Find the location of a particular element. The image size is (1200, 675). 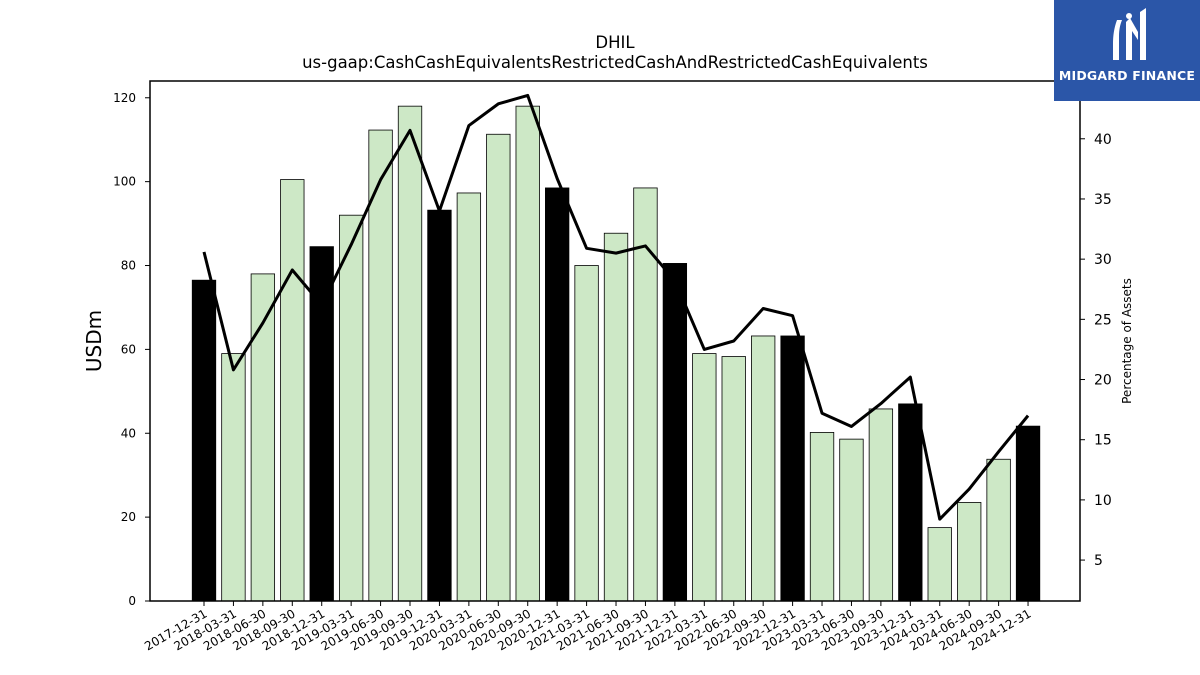

y-tick-label: 100 is located at coordinates (124, 182).